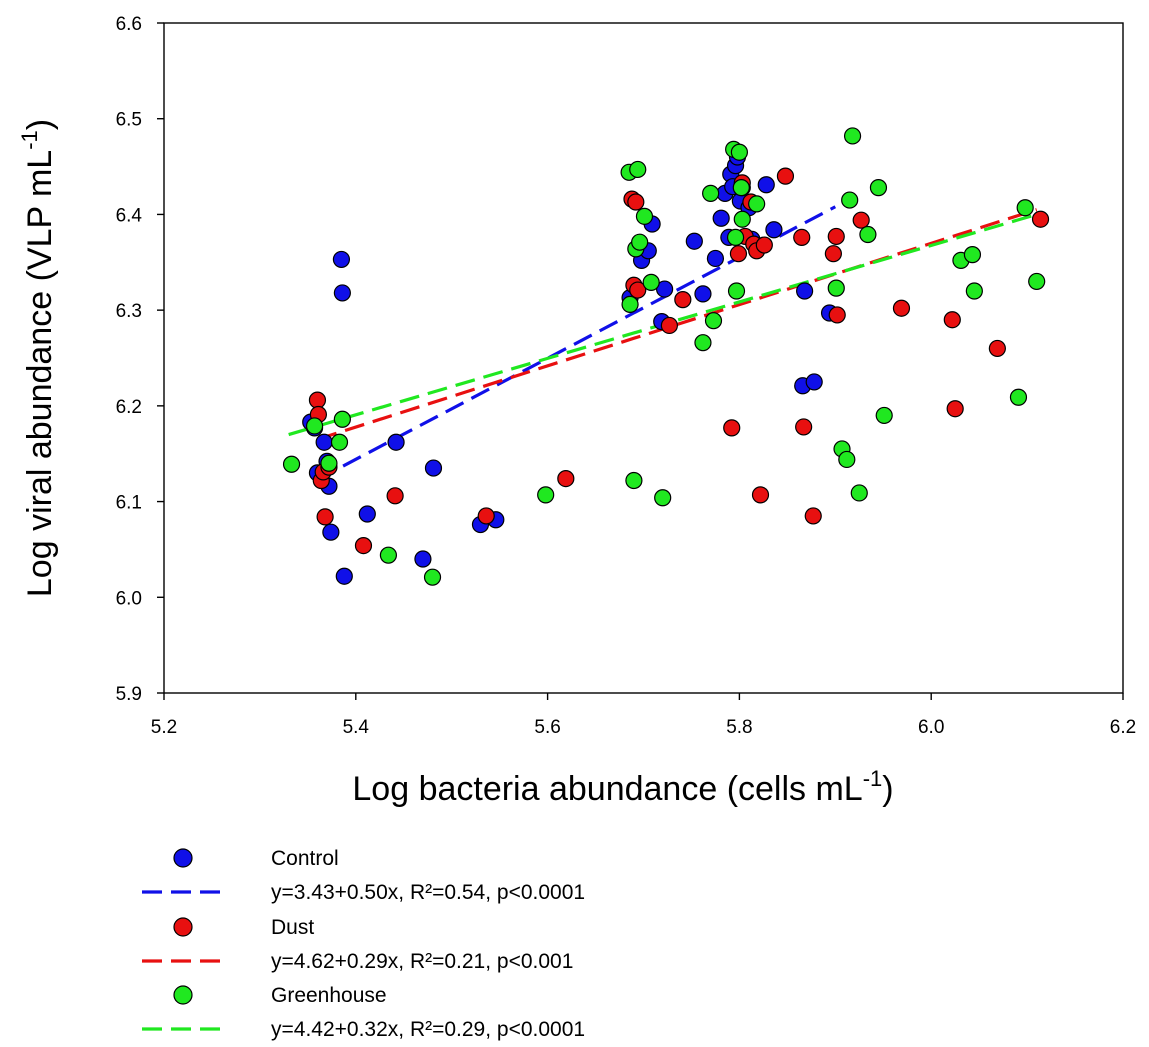 This screenshot has width=1149, height=1047. I want to click on x-tick-label: 6.2, so click(1123, 727).